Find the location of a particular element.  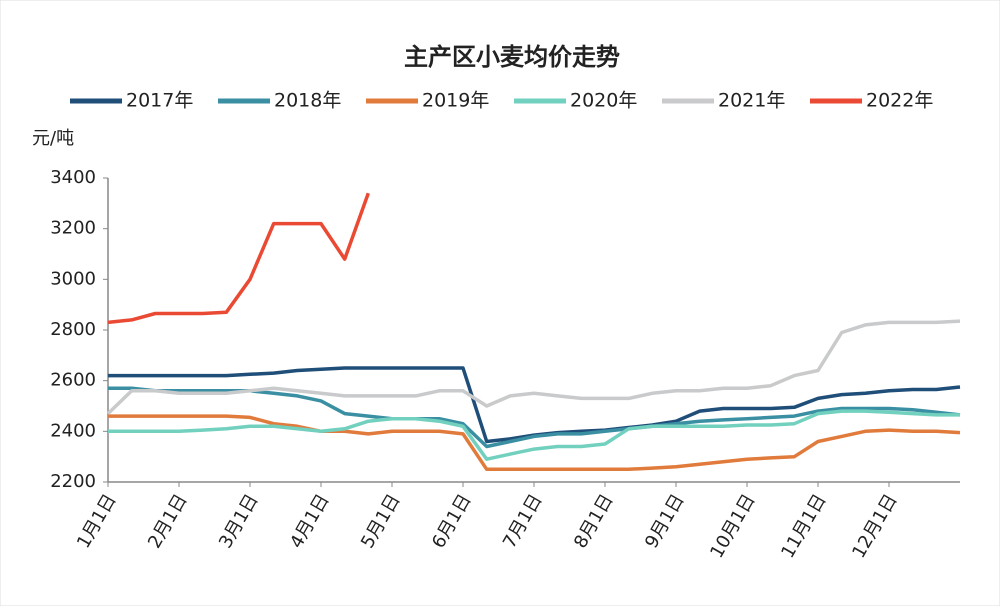

y-tick-label: 3000 is located at coordinates (73, 278).